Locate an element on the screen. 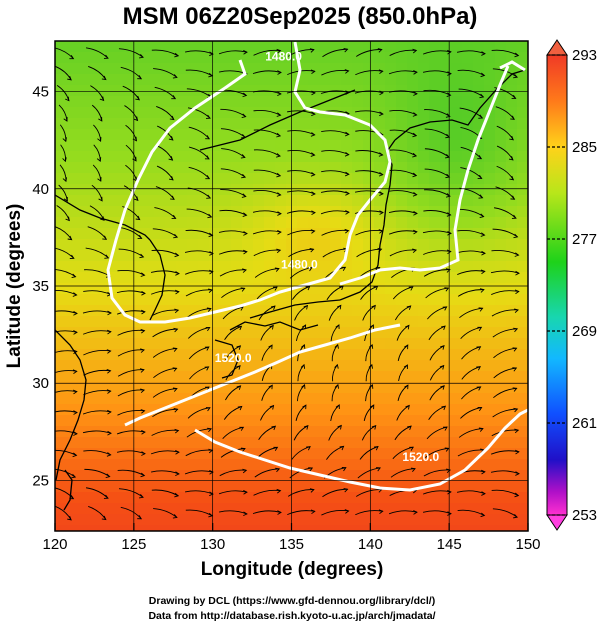  field-cell-1917 is located at coordinates (336, 528).